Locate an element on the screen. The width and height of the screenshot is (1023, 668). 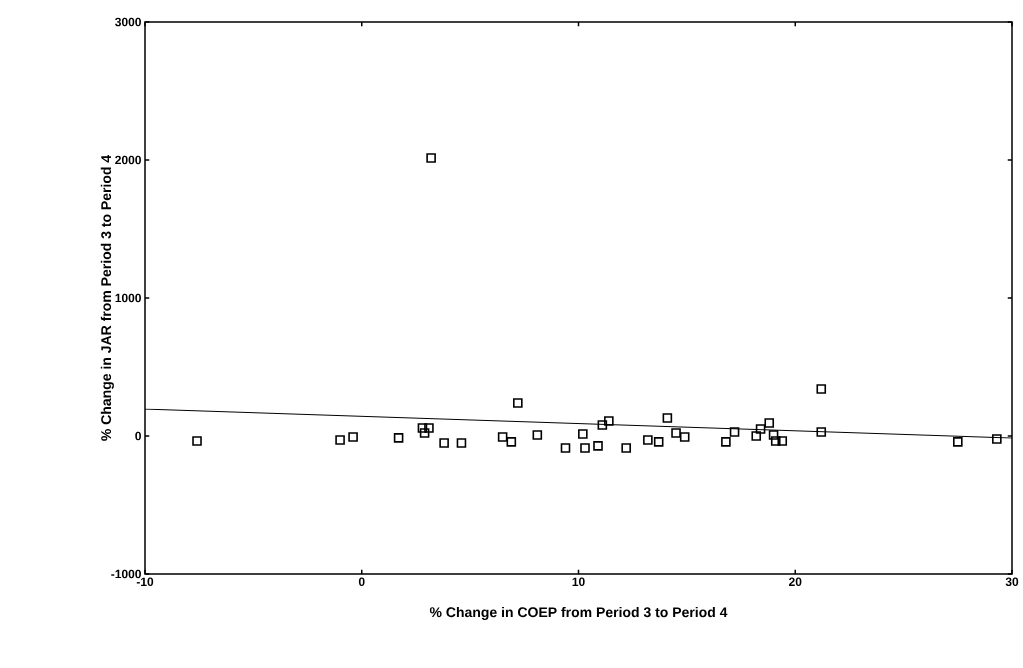
x-tick-label: 0 is located at coordinates (361, 582).